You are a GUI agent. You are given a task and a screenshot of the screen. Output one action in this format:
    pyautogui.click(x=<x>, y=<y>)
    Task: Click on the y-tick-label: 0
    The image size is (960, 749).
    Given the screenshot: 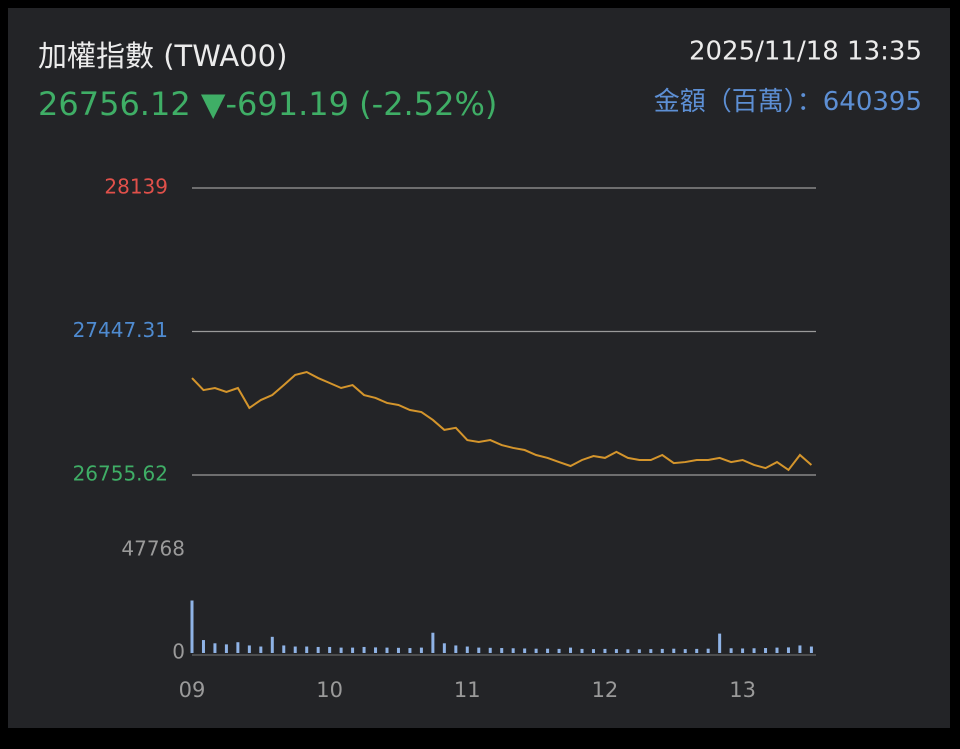 What is the action you would take?
    pyautogui.click(x=178, y=652)
    